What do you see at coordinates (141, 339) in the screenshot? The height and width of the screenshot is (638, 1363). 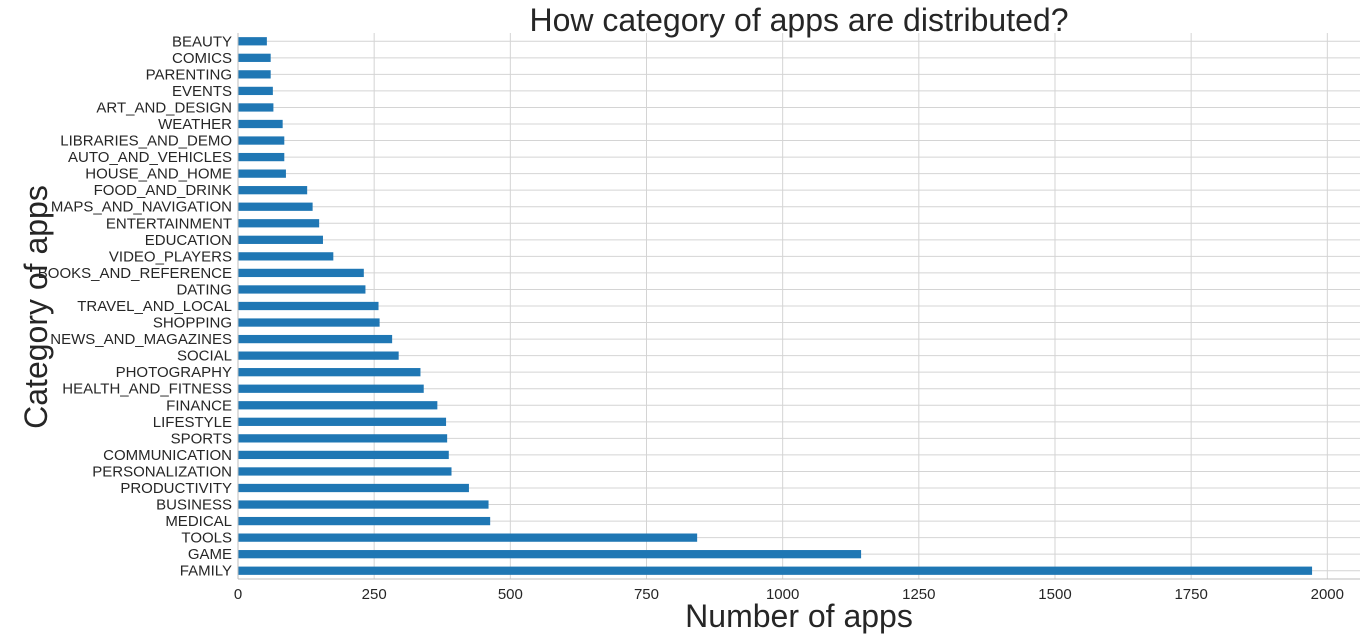 I see `y-tick-label: NEWS_AND_MAGAZINES` at bounding box center [141, 339].